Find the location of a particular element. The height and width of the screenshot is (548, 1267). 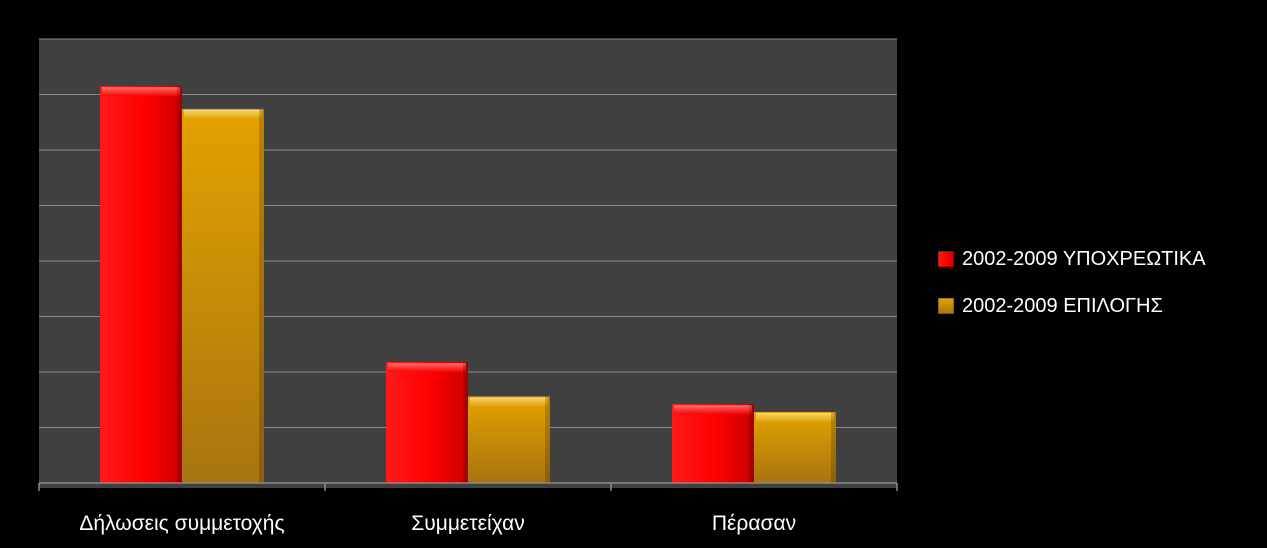

x-axis: Δήλωσεις συμμετοχής Συμμετείχαν Πέρασαν is located at coordinates (468, 508).